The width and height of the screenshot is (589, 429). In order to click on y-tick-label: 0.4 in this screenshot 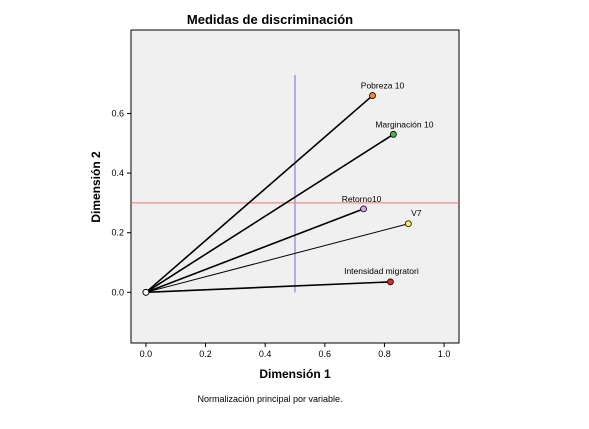, I will do `click(117, 173)`.